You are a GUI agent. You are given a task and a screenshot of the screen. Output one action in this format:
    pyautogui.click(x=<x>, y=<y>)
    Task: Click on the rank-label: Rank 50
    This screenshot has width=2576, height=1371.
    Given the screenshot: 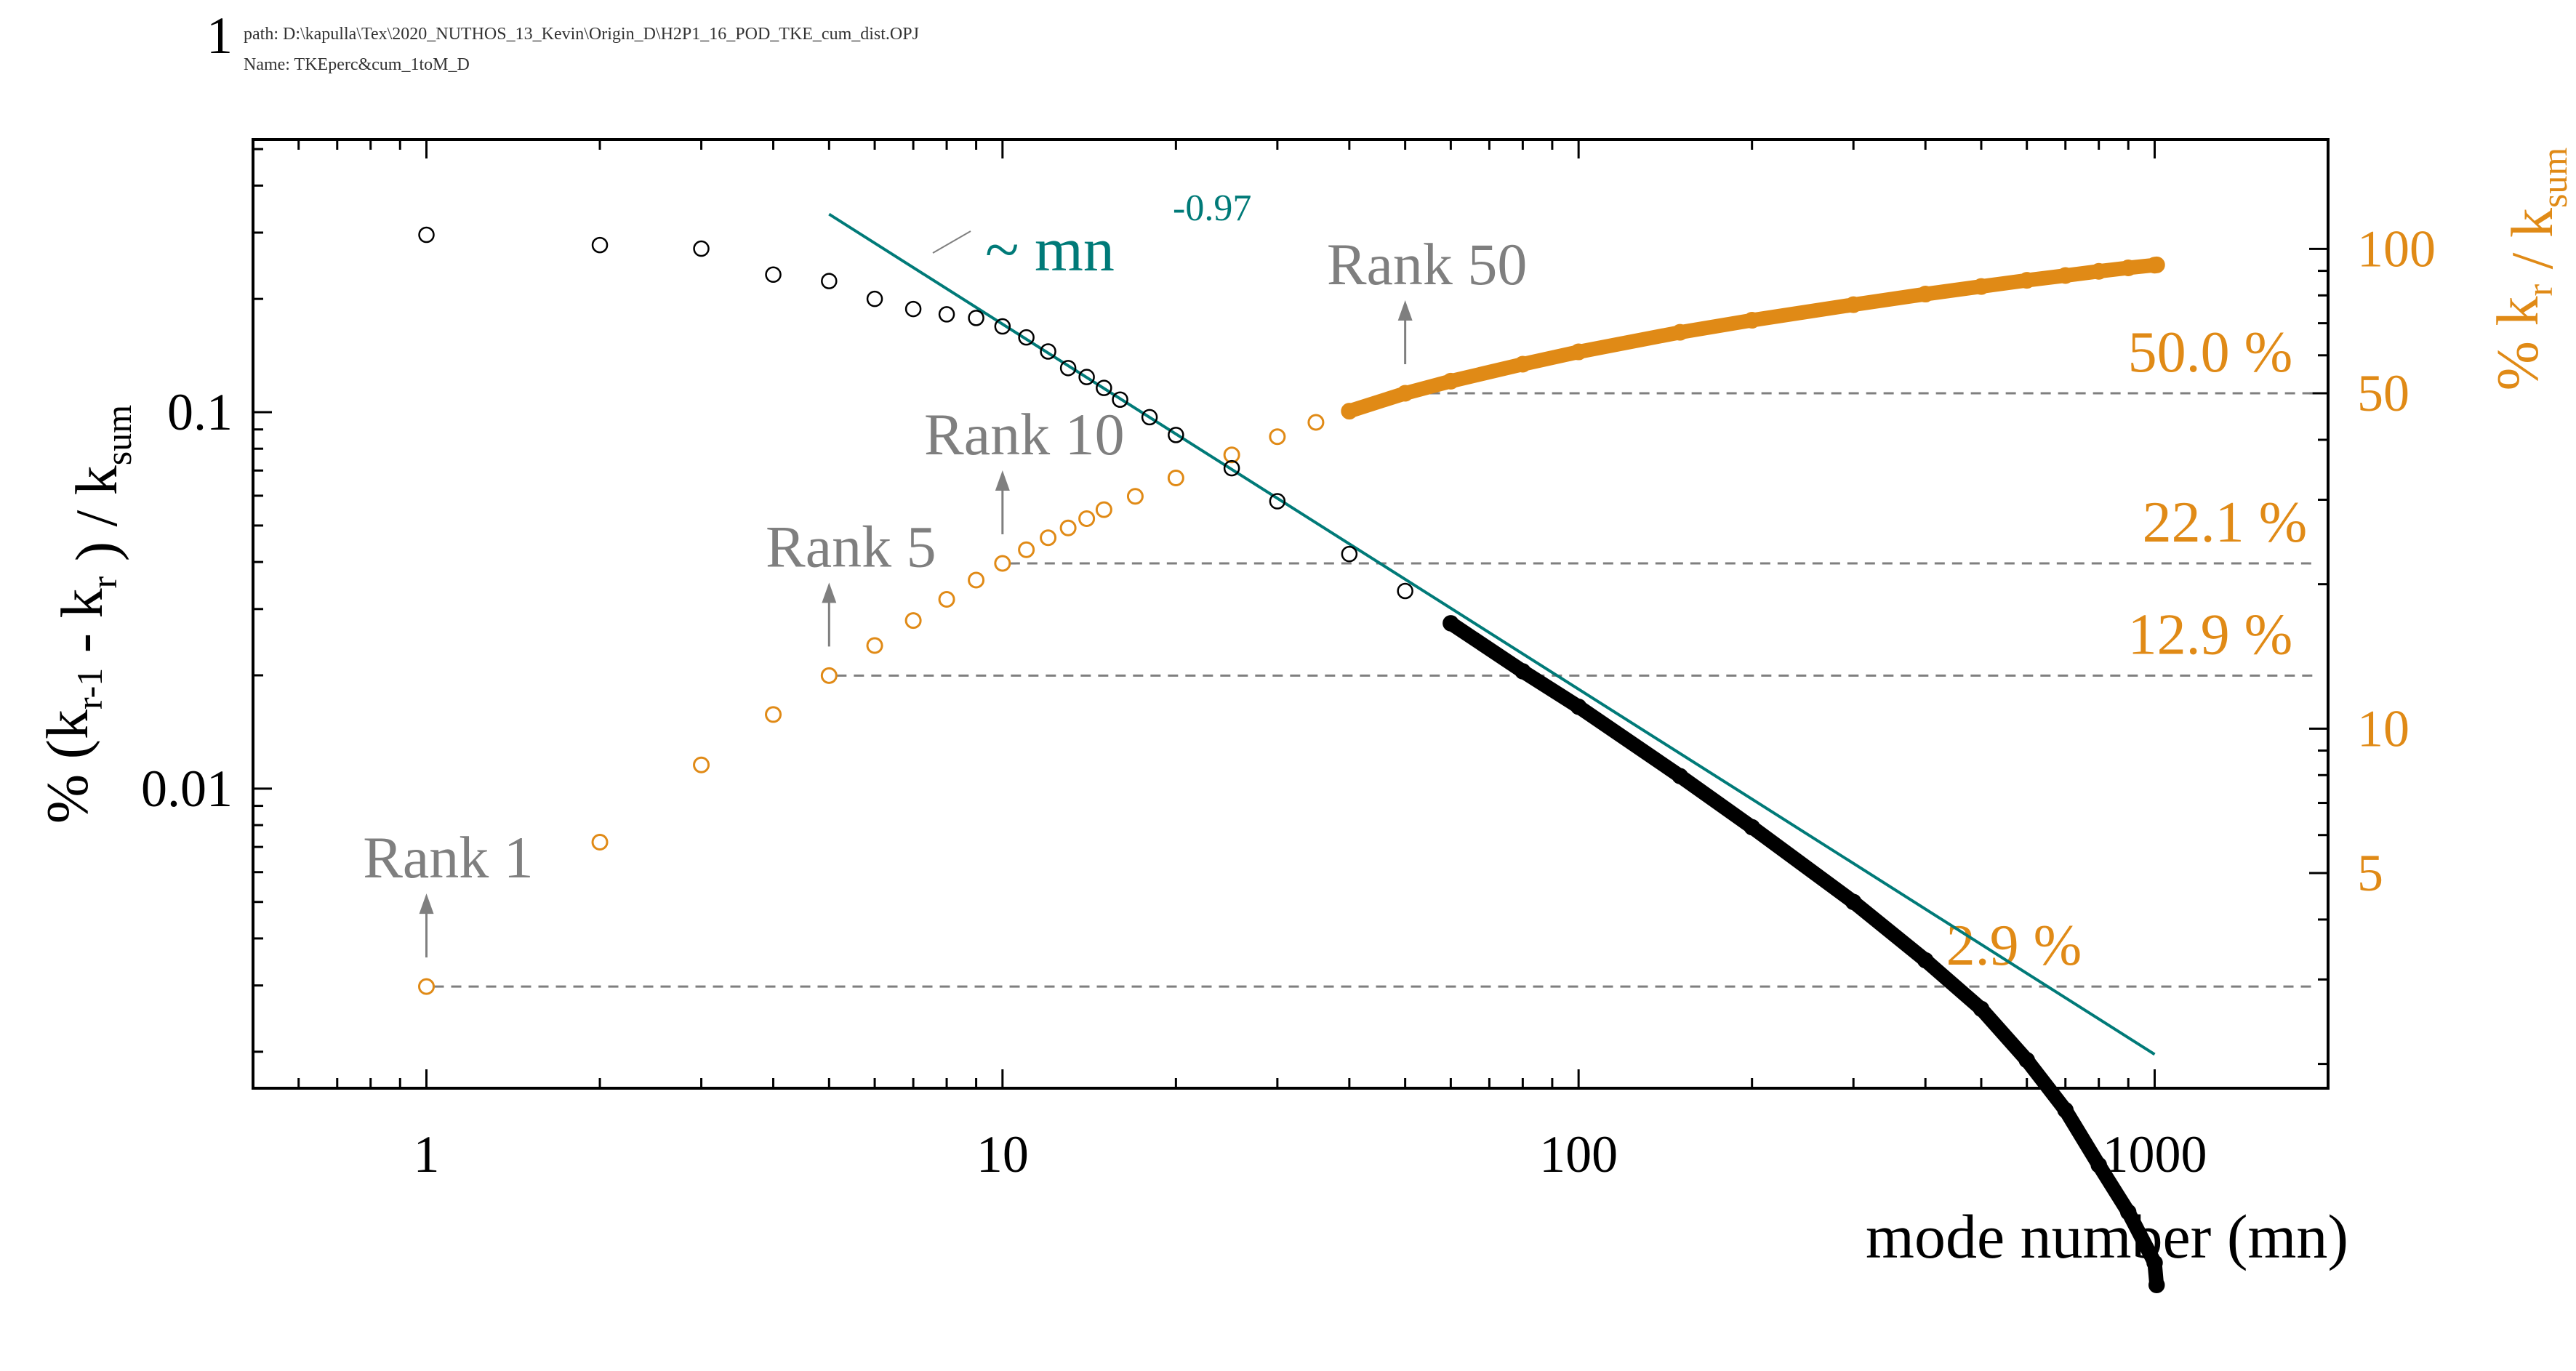 What is the action you would take?
    pyautogui.click(x=1427, y=264)
    